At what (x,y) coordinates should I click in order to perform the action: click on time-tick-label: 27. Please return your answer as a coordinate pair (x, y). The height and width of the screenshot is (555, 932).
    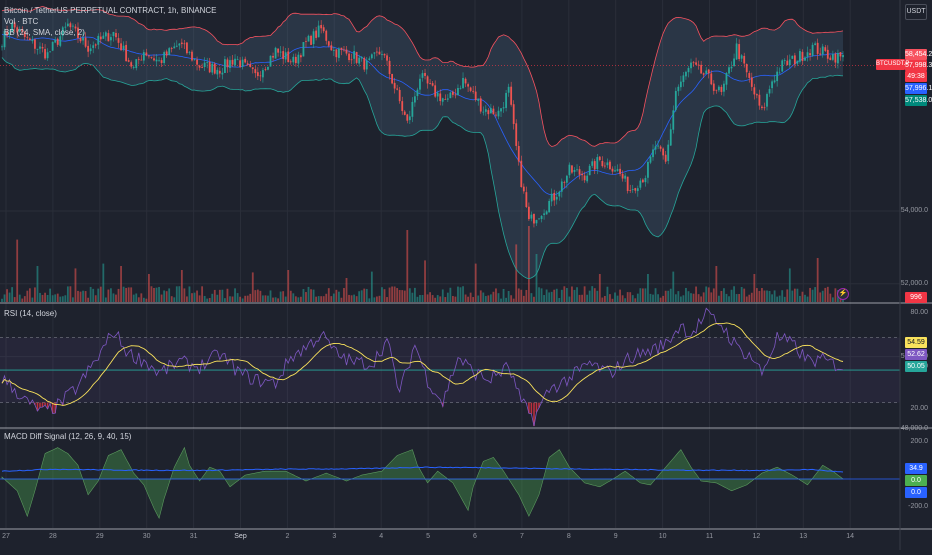
    Looking at the image, I should click on (6, 536).